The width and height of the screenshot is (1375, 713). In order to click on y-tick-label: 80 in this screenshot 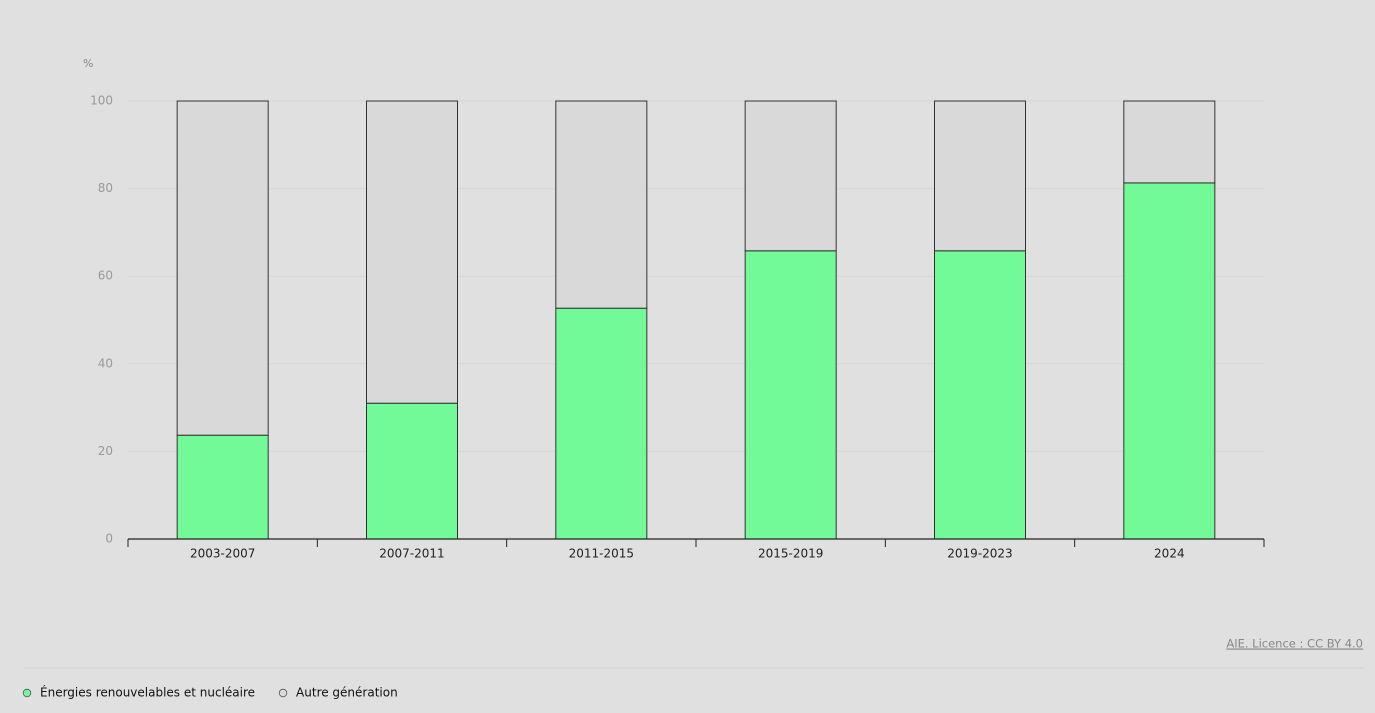, I will do `click(105, 188)`.